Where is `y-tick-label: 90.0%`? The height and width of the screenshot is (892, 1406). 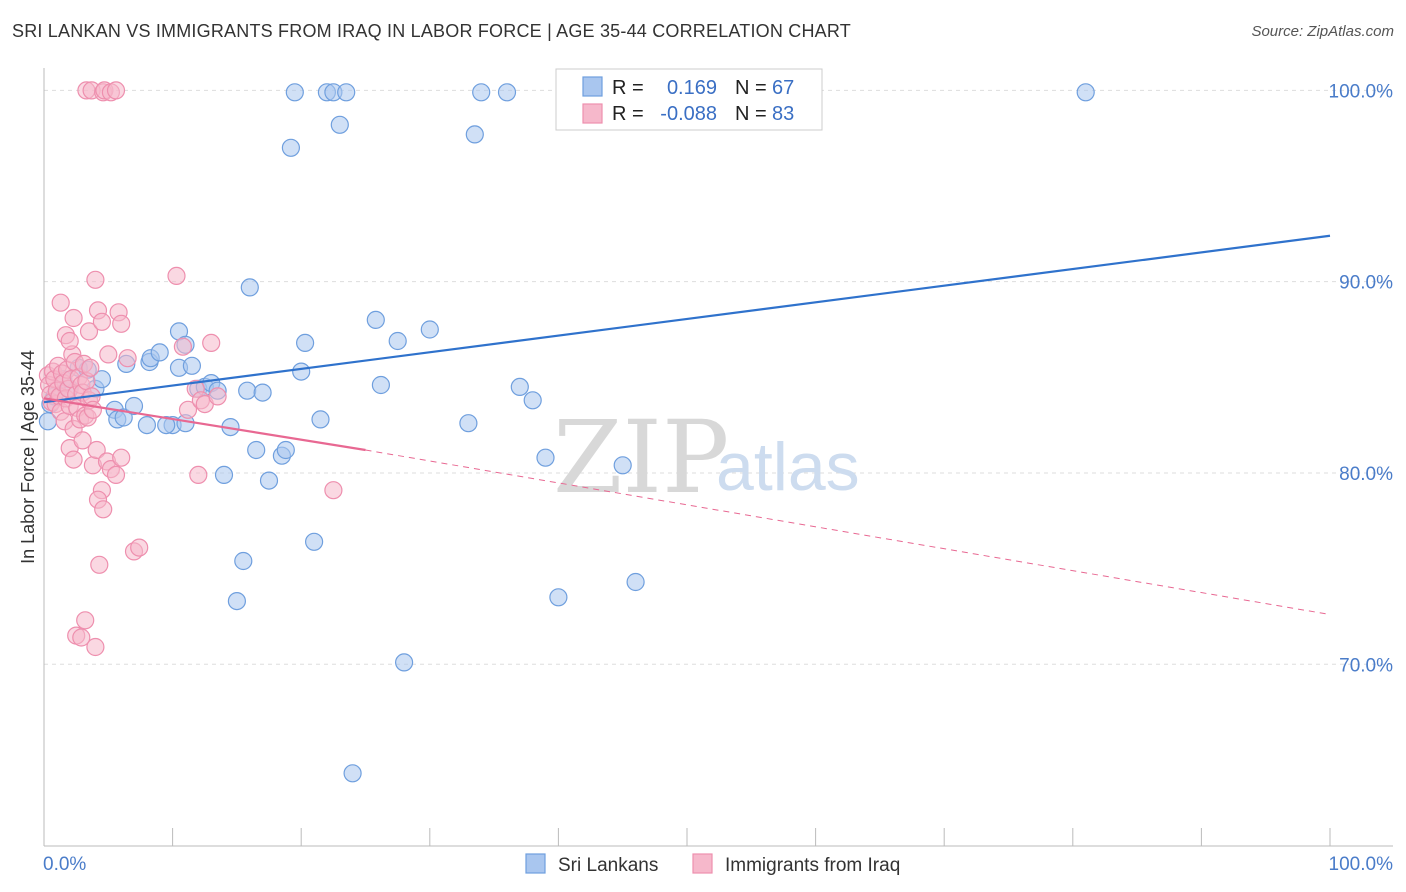 y-tick-label: 90.0% is located at coordinates (1366, 283).